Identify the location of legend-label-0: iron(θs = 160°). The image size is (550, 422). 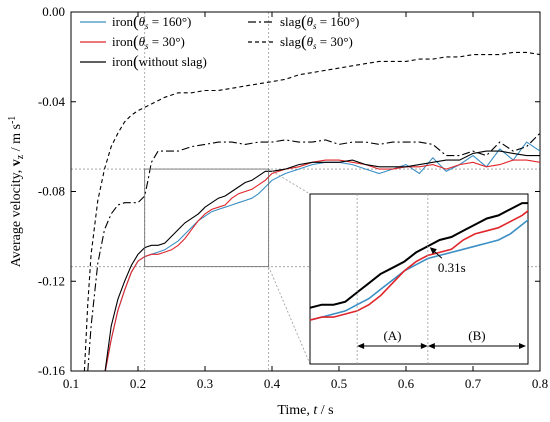
(151, 21).